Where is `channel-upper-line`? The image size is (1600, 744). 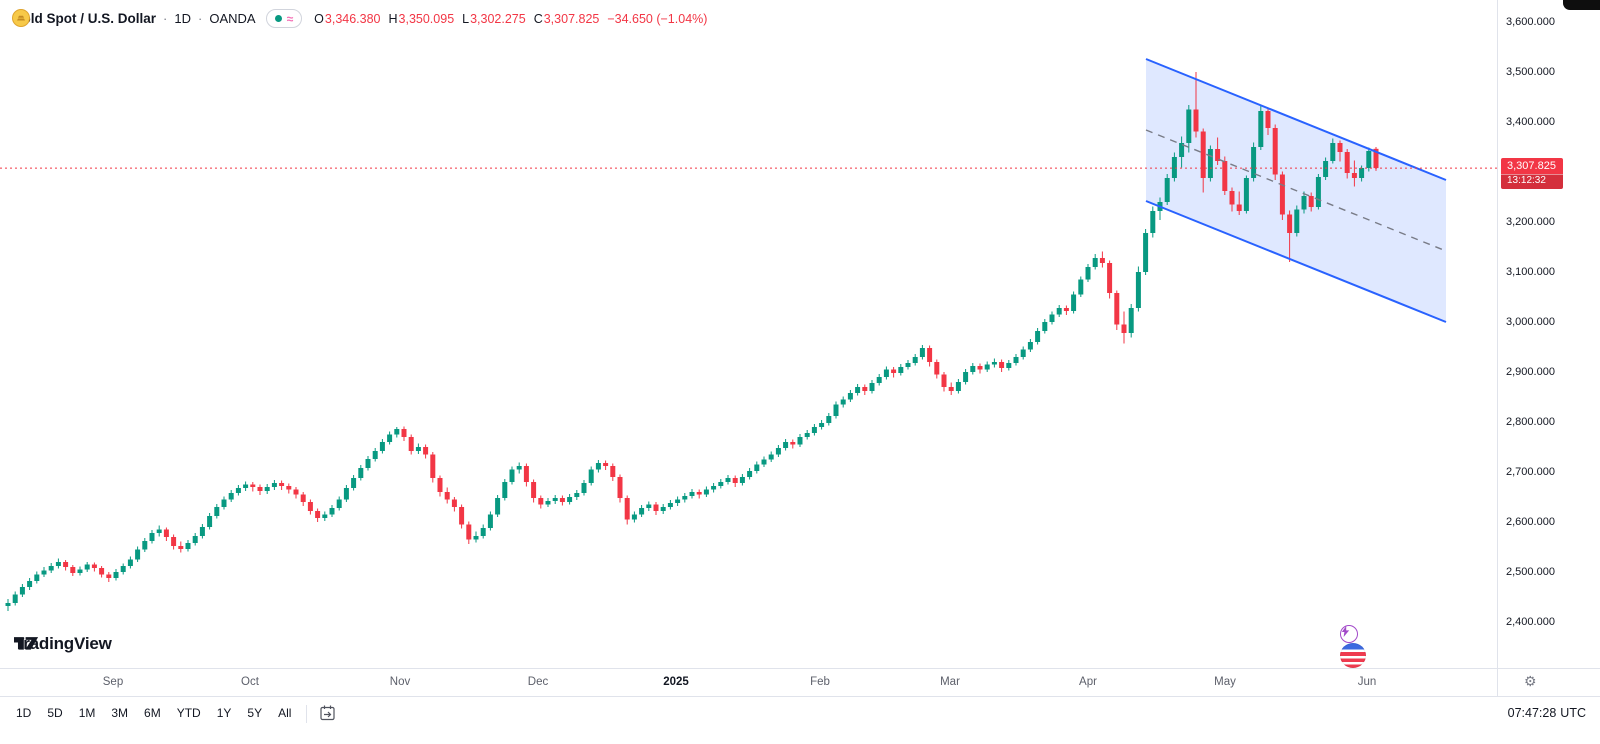
channel-upper-line is located at coordinates (1296, 119).